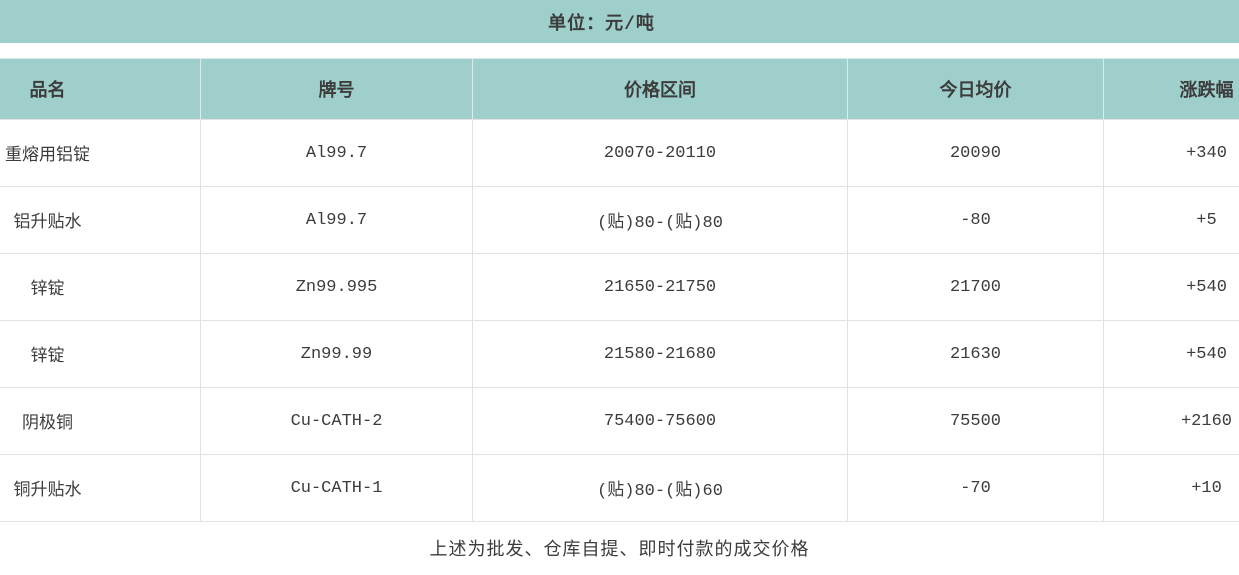 This screenshot has width=1239, height=575. Describe the element at coordinates (975, 220) in the screenshot. I see `avg-price-cell: -80` at that location.